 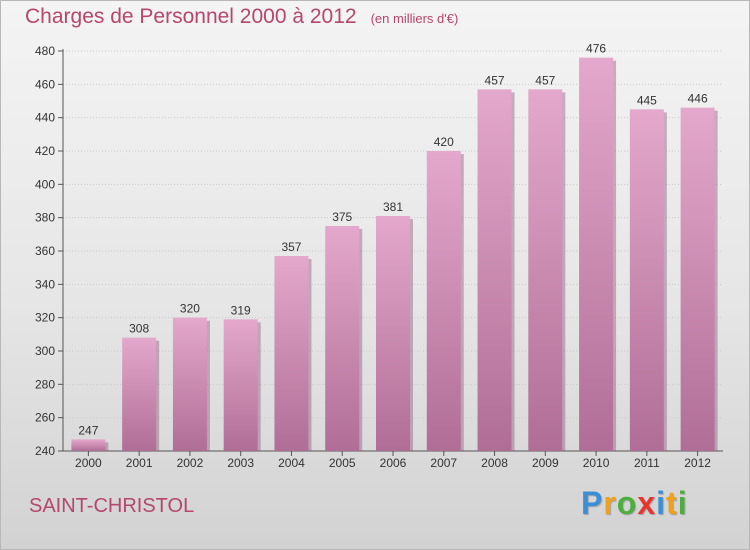 What do you see at coordinates (647, 100) in the screenshot?
I see `data-label: 445` at bounding box center [647, 100].